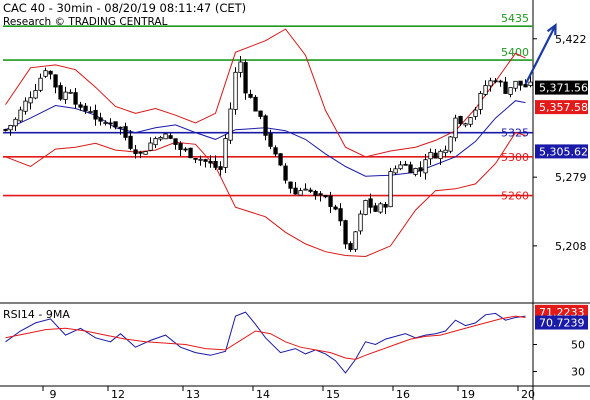  I want to click on price-tick-label: 5,208, so click(571, 246).